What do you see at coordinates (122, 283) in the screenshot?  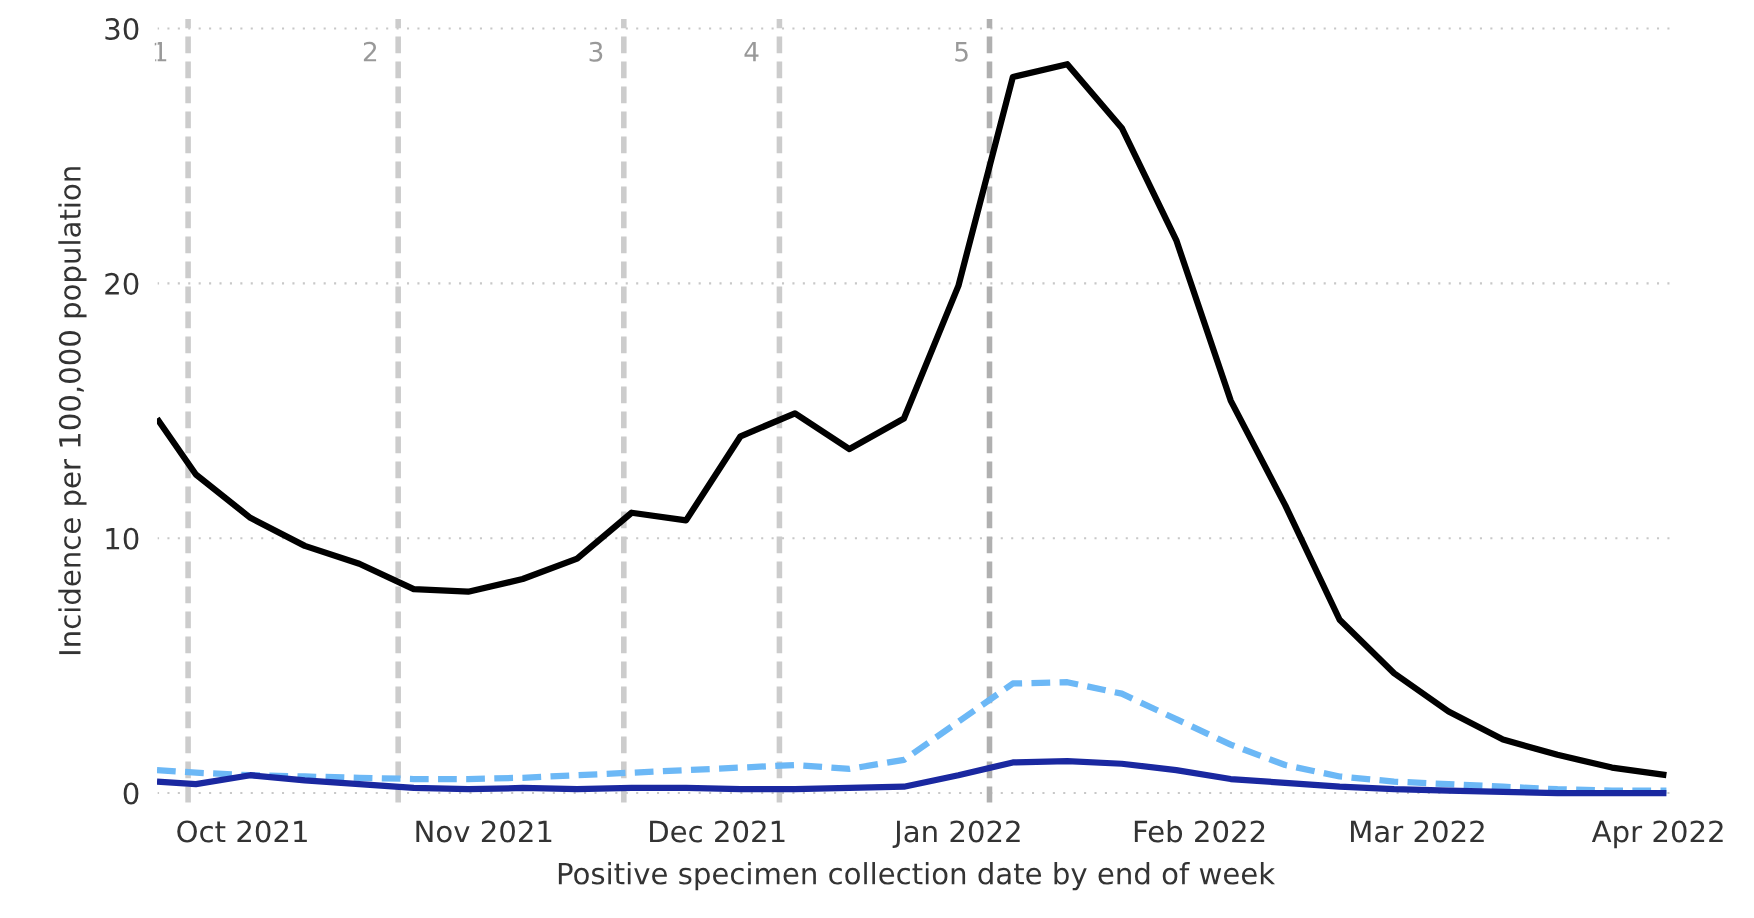 I see `y-tick-label: 20` at bounding box center [122, 283].